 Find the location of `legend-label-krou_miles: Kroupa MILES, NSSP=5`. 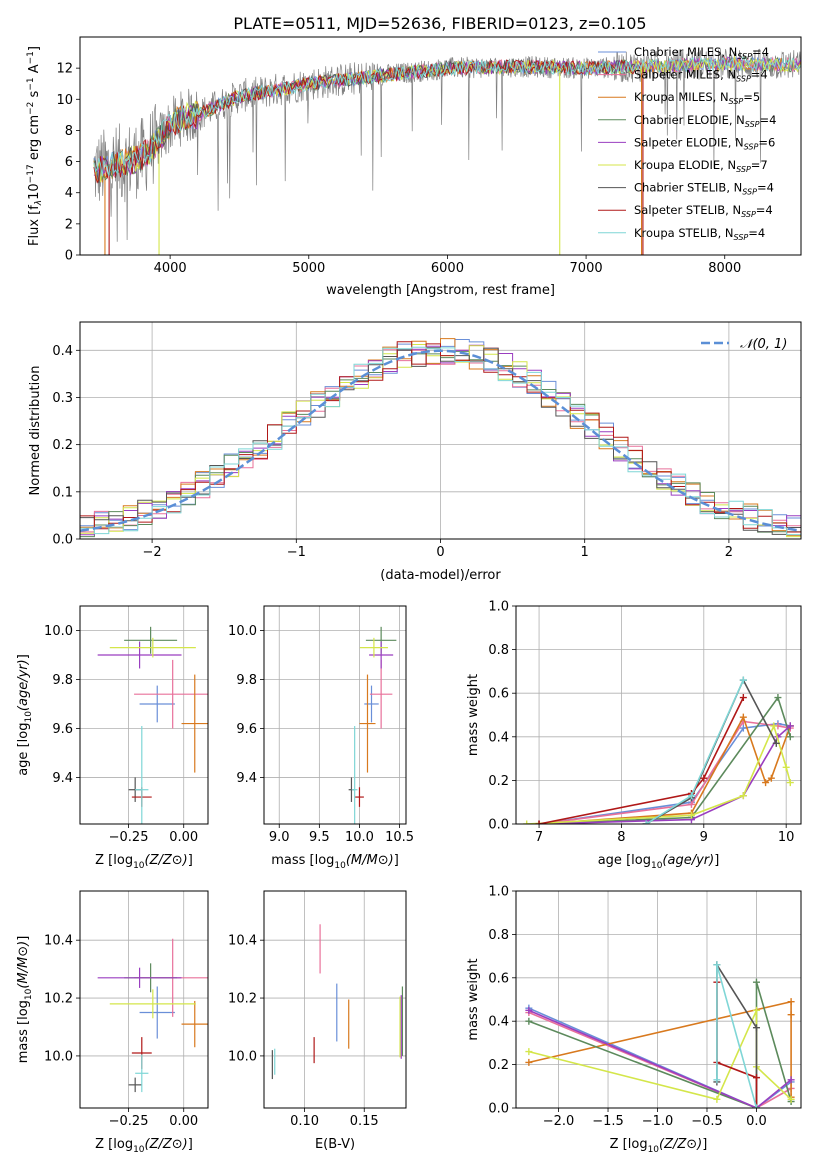

legend-label-krou_miles: Kroupa MILES, NSSP=5 is located at coordinates (697, 98).